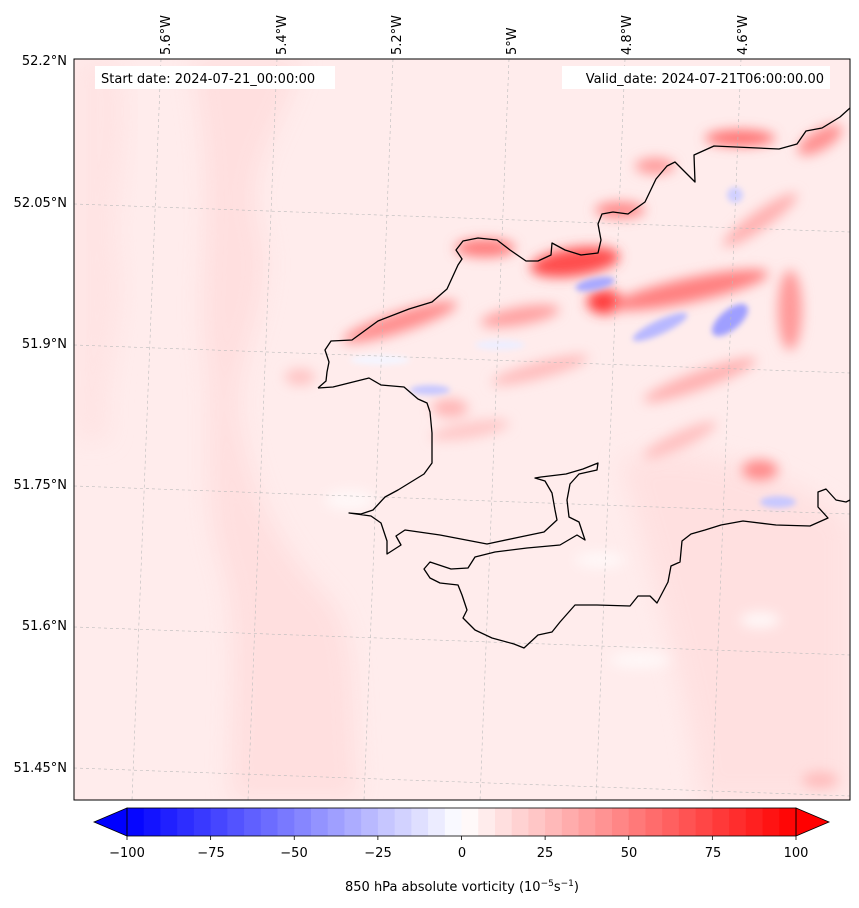 The height and width of the screenshot is (908, 859). Describe the element at coordinates (813, 822) in the screenshot. I see `colorbar-extend-max` at that location.